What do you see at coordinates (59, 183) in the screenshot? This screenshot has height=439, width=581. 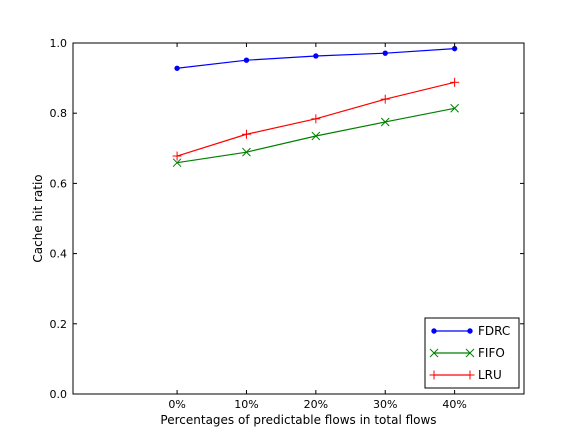 I see `y-tick-label: 0.6` at bounding box center [59, 183].